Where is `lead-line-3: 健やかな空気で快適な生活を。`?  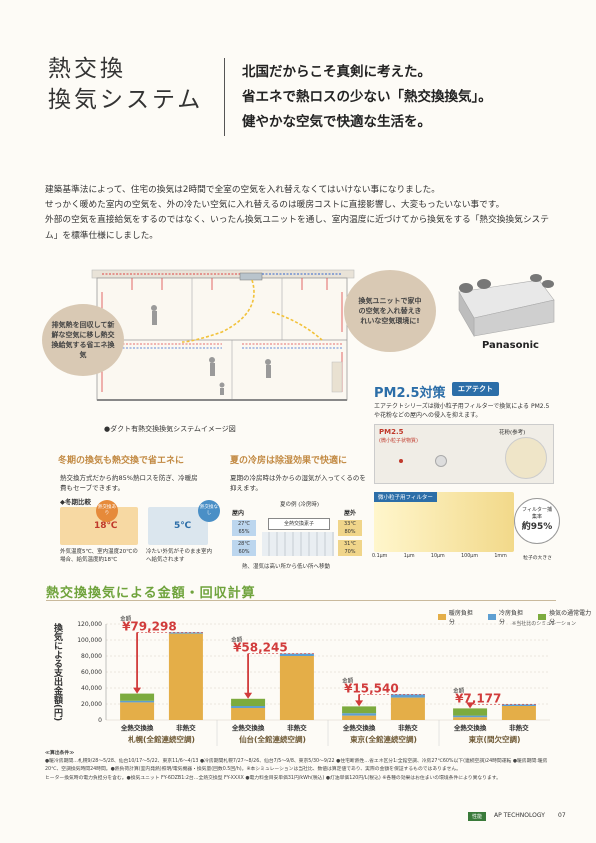
lead-line-3: 健やかな空気で快適な生活を。 is located at coordinates (336, 122).